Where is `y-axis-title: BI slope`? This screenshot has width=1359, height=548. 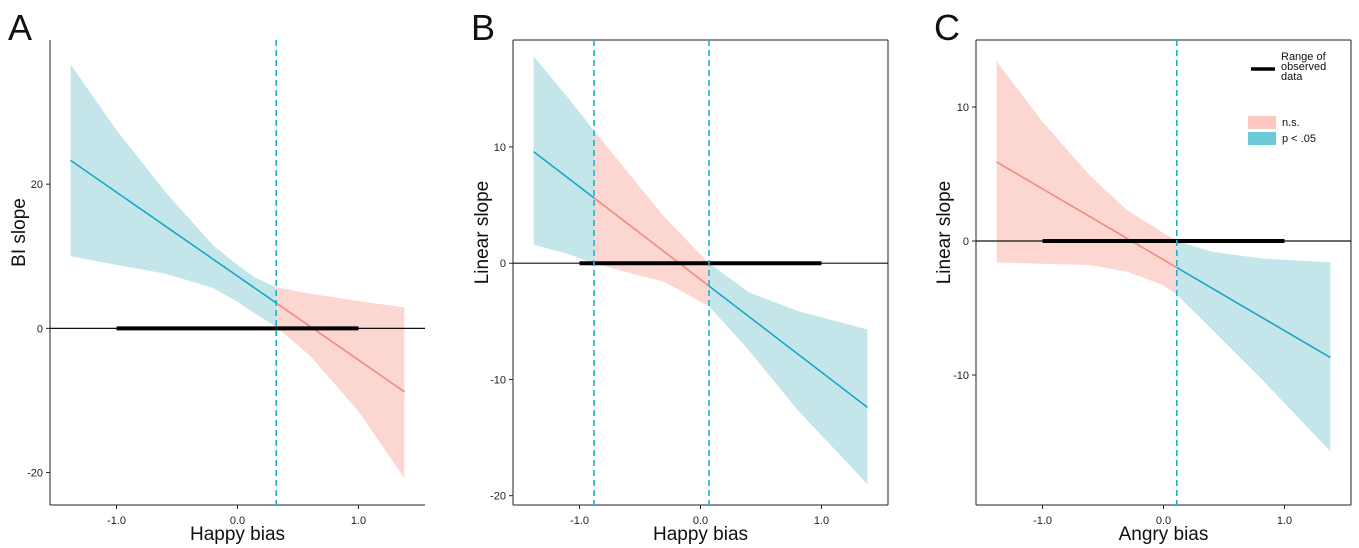 y-axis-title: BI slope is located at coordinates (19, 232).